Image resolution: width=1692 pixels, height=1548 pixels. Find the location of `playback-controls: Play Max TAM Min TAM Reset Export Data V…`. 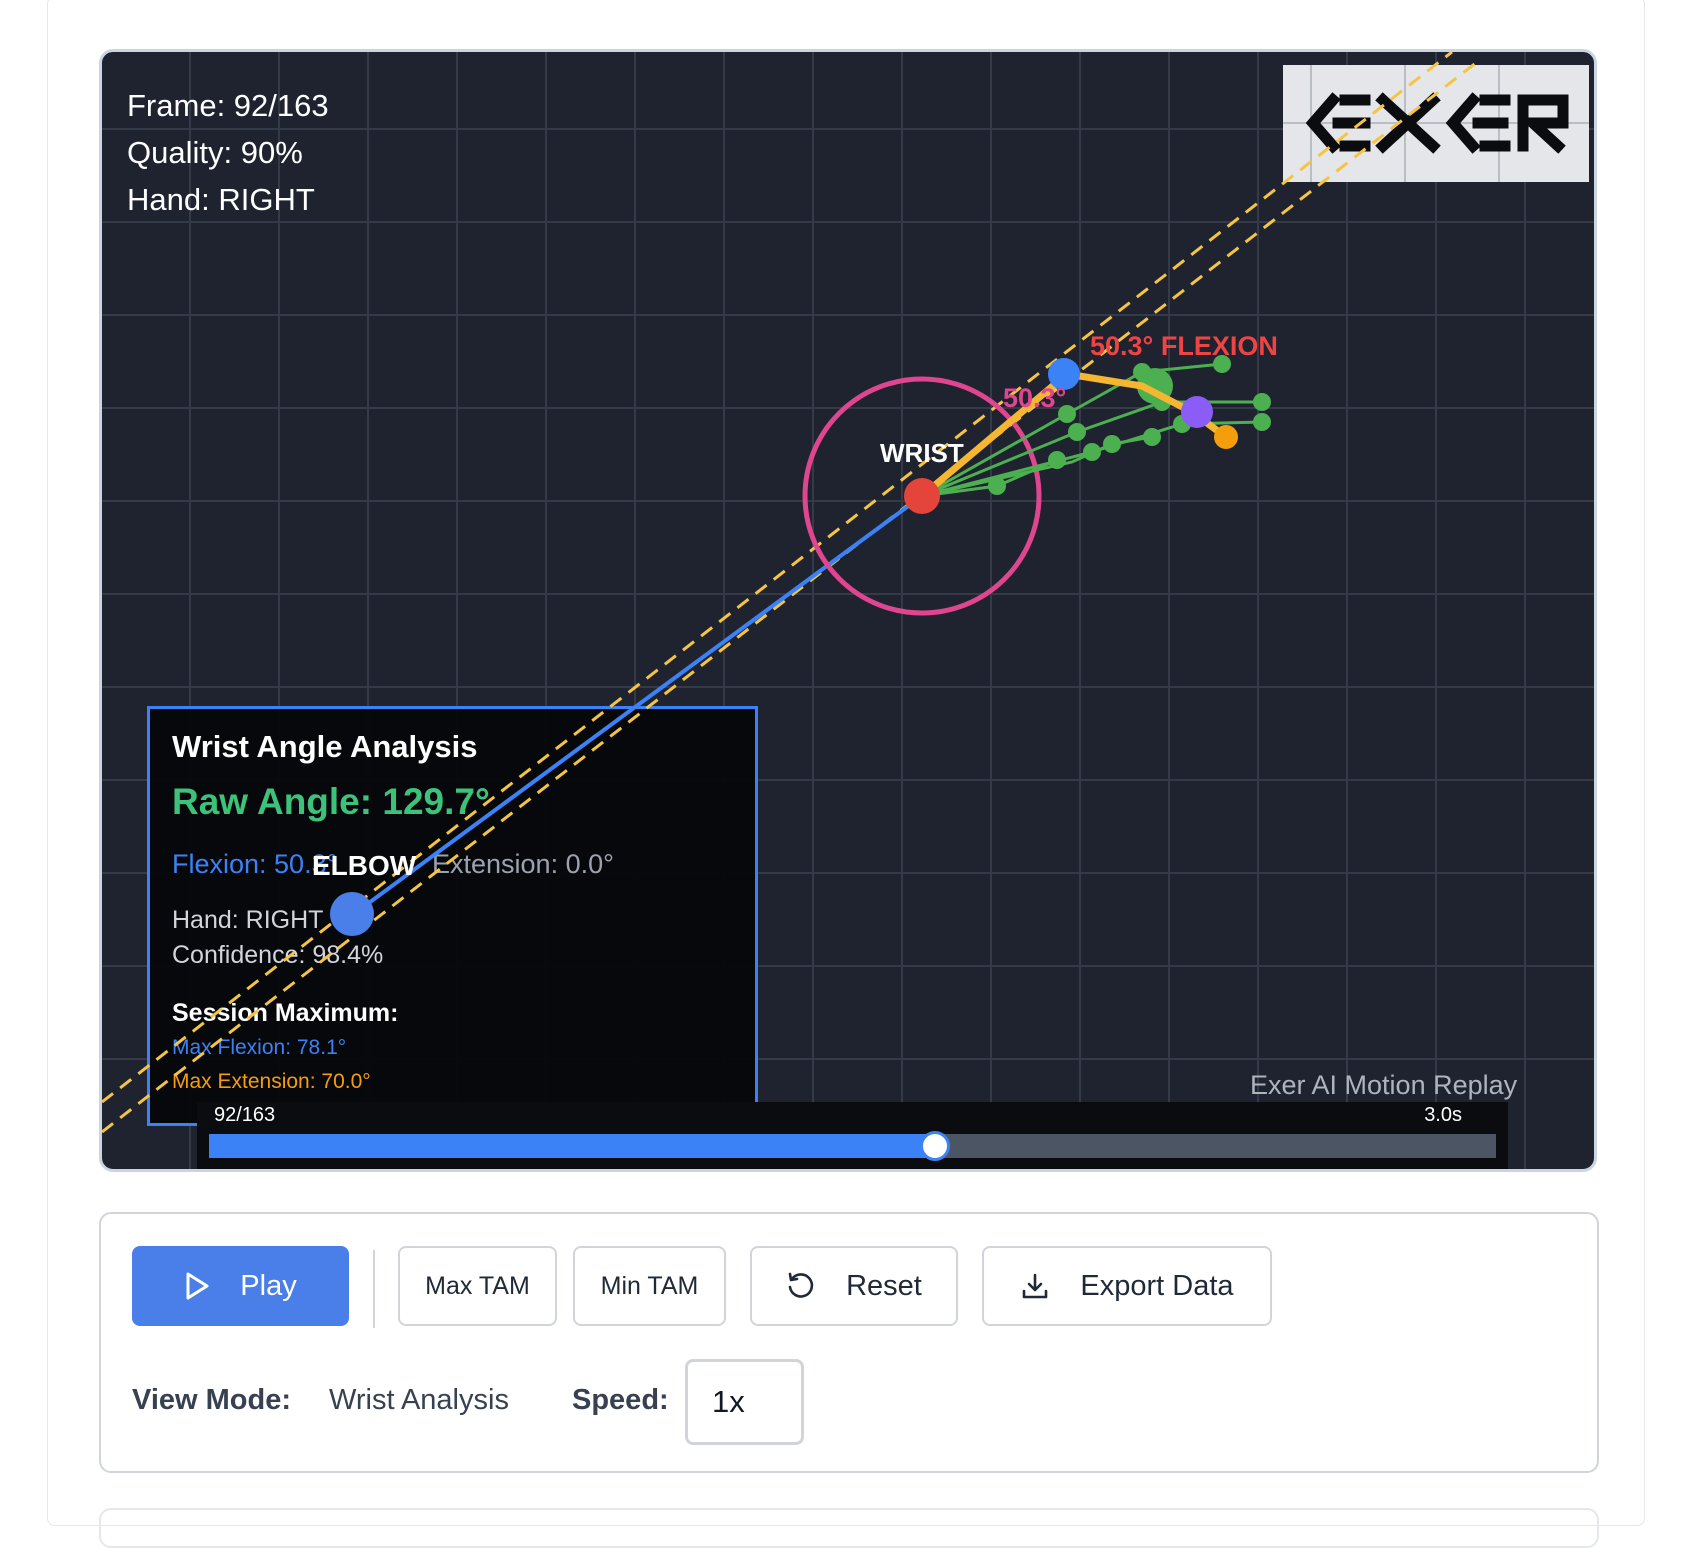

playback-controls: Play Max TAM Min TAM Reset Export Data V… is located at coordinates (849, 1342).